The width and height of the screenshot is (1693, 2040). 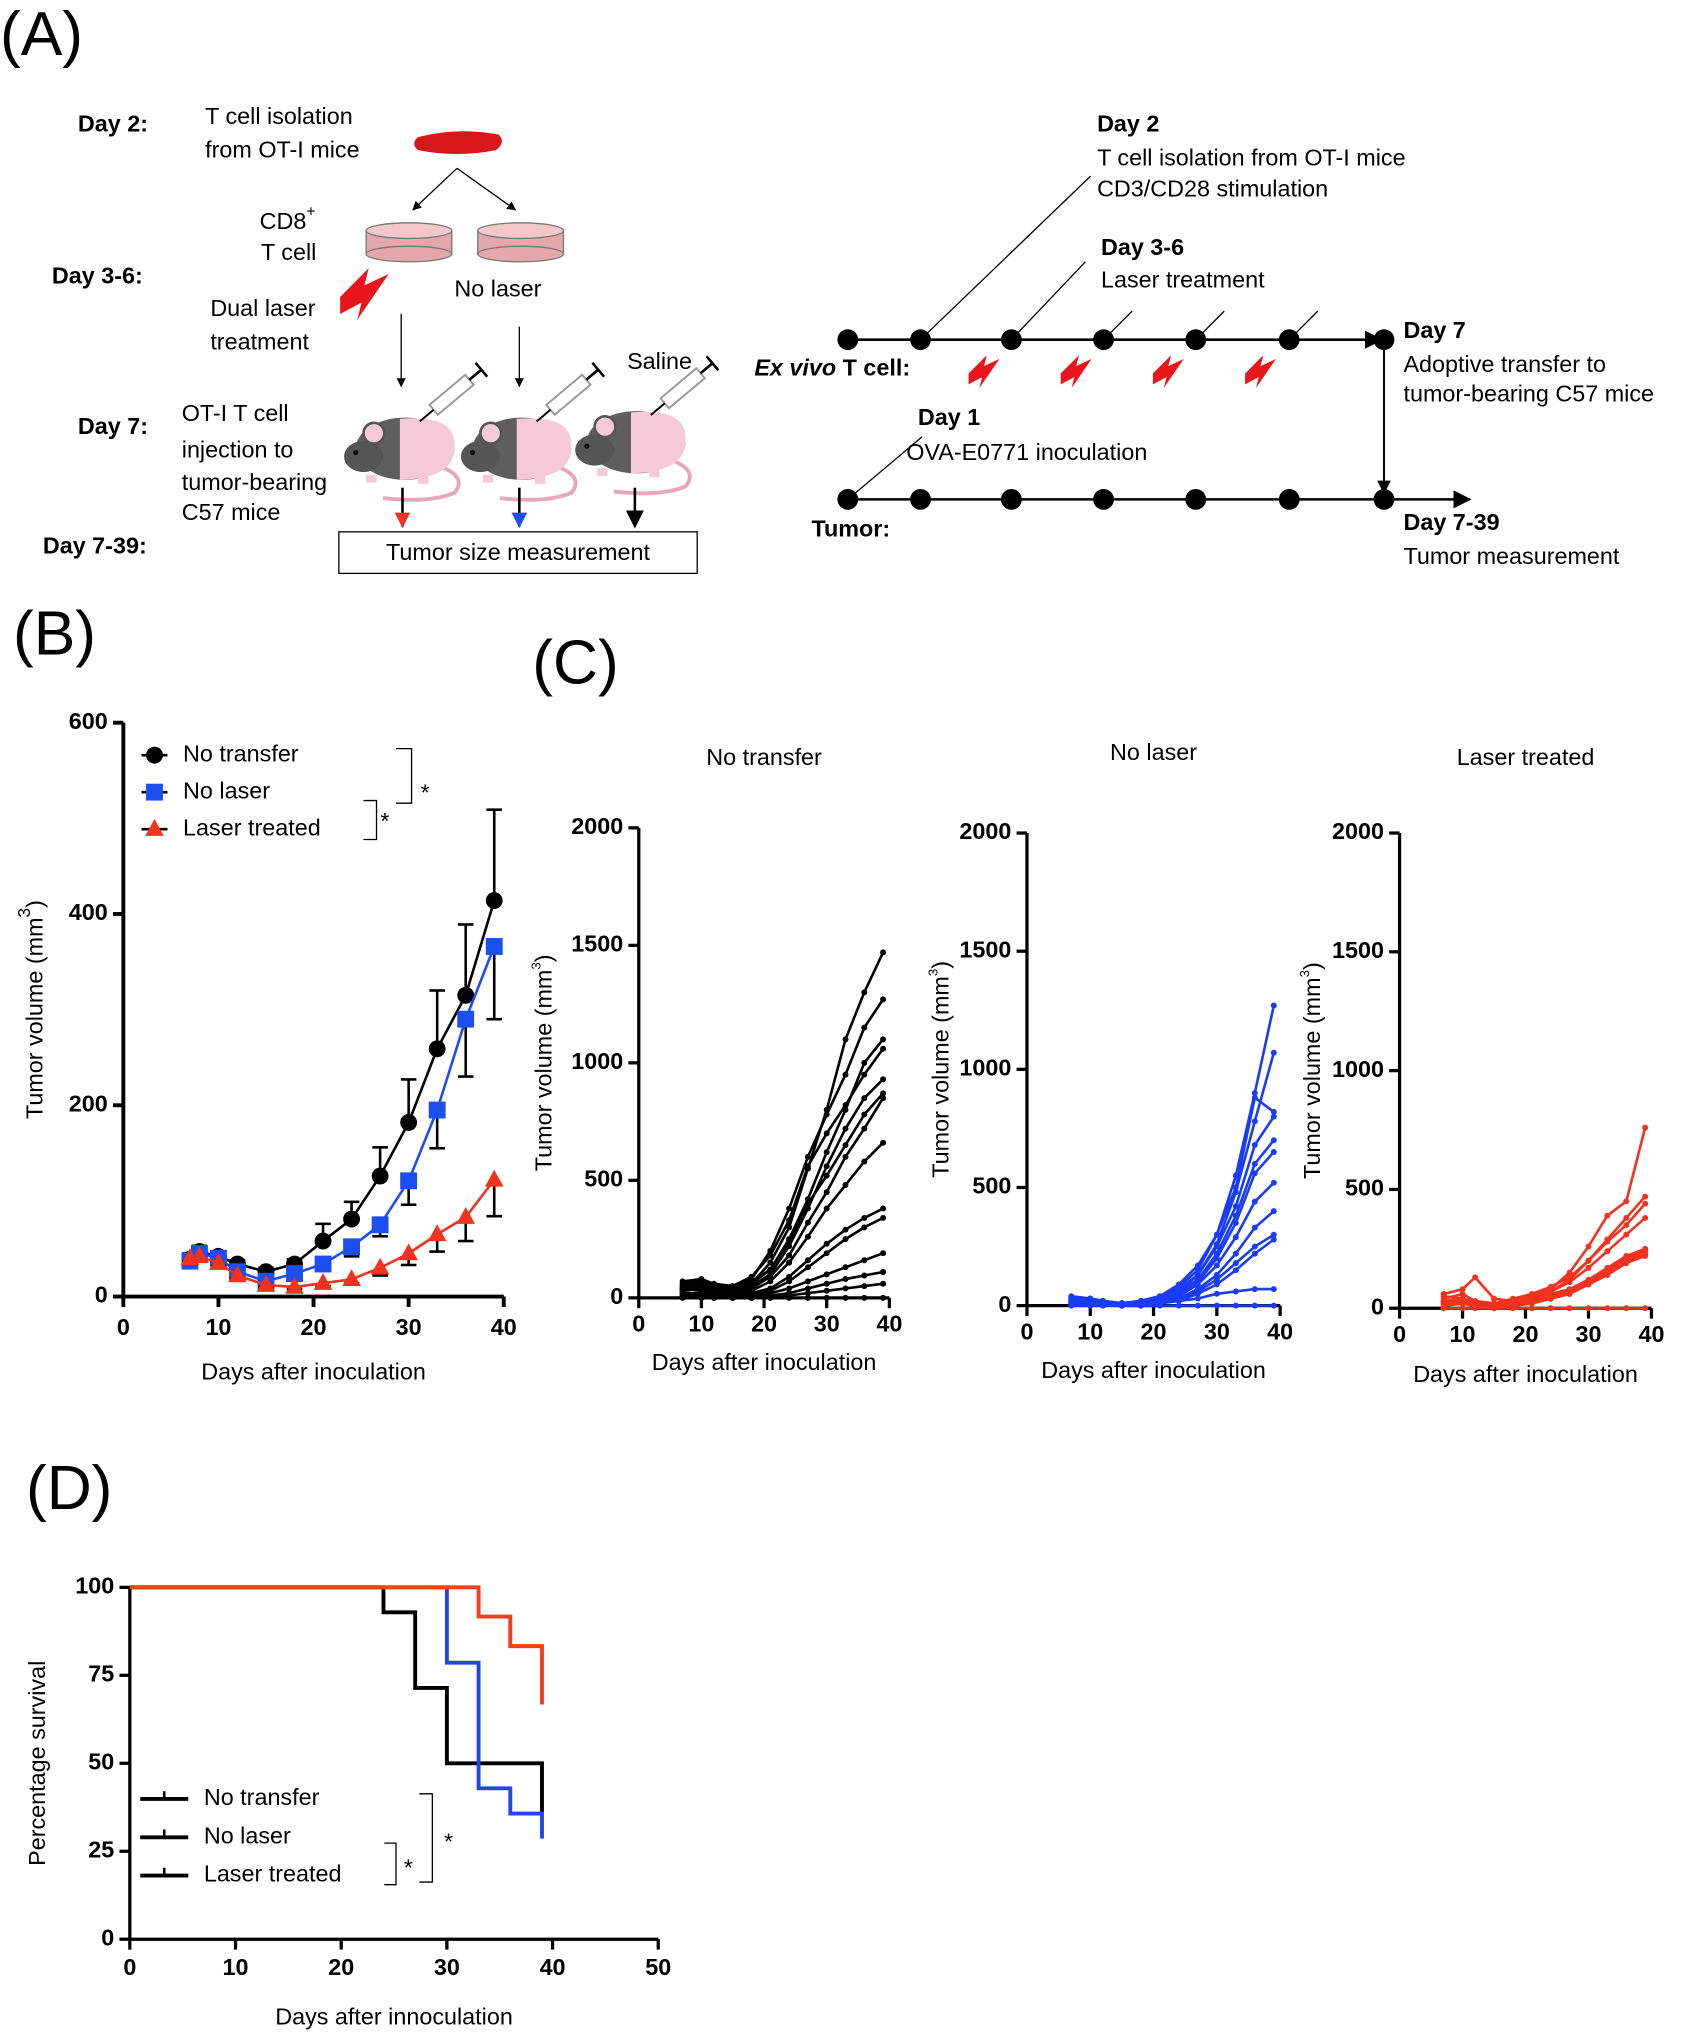 What do you see at coordinates (1358, 950) in the screenshot?
I see `y-tick-label: 1500` at bounding box center [1358, 950].